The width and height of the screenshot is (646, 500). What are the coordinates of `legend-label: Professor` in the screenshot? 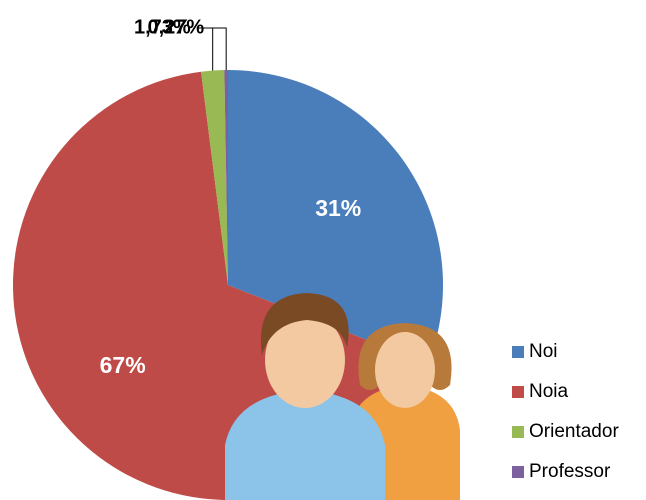 It's located at (570, 471).